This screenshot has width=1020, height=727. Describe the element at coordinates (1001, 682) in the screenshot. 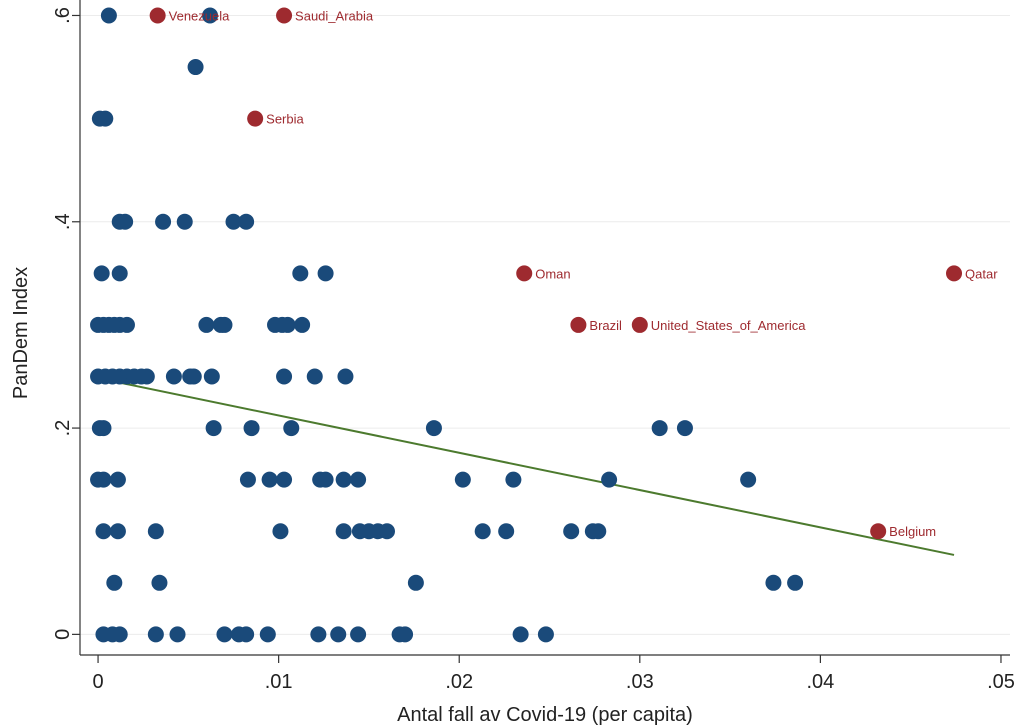

I see `x-tick-label: .05` at that location.